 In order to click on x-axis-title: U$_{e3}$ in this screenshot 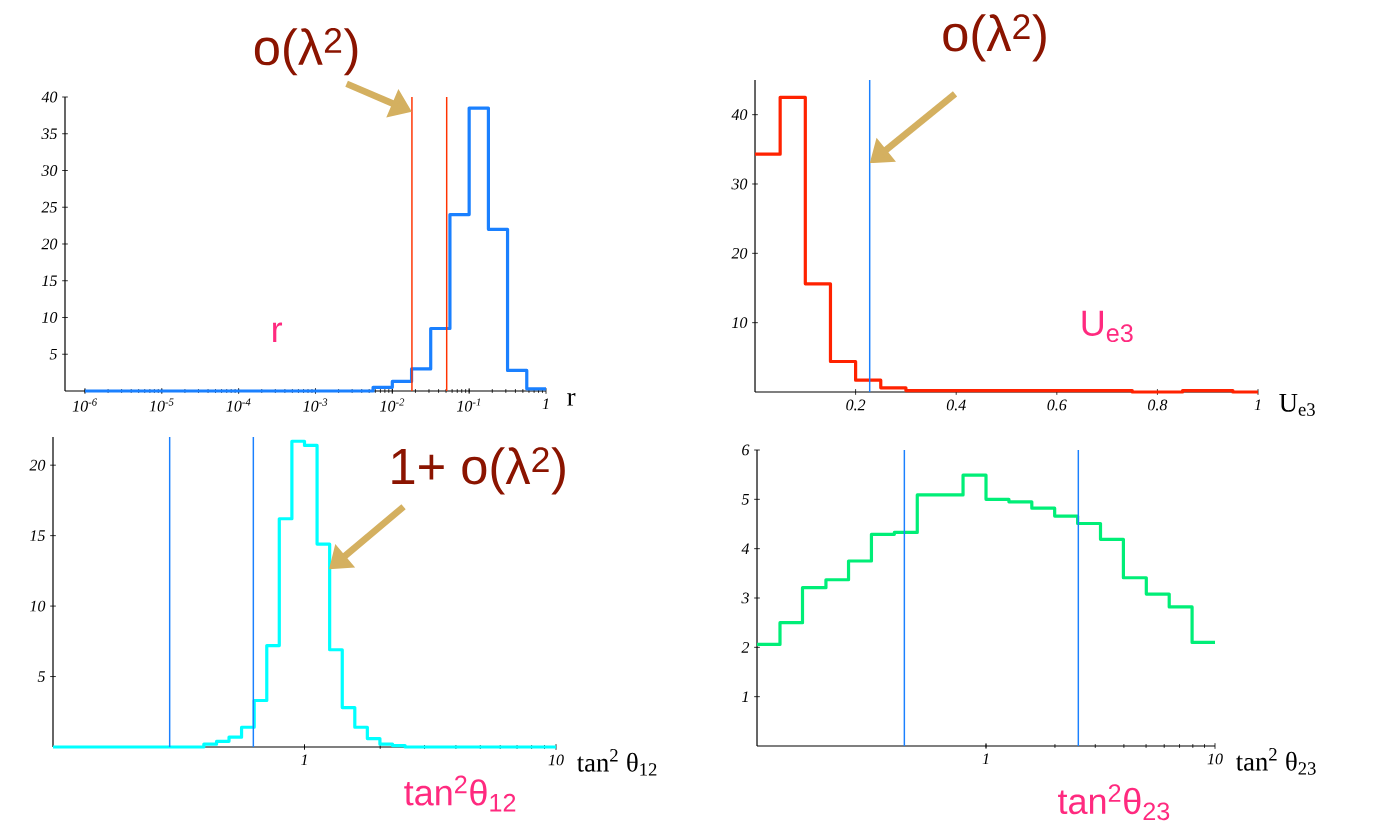, I will do `click(1297, 405)`.